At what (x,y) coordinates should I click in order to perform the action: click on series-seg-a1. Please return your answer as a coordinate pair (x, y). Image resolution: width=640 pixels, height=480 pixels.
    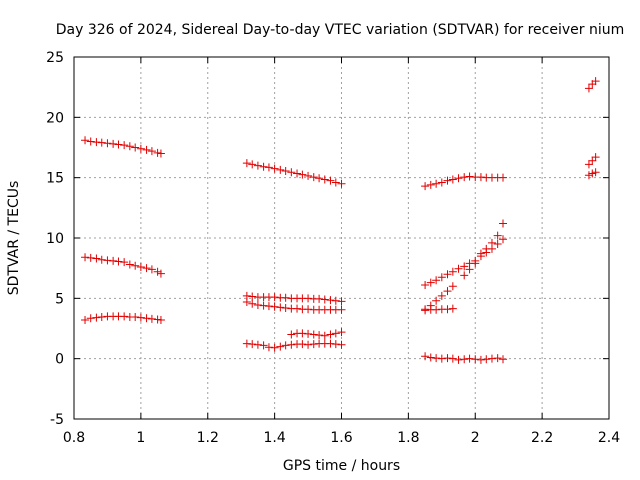
    Looking at the image, I should click on (105, 143).